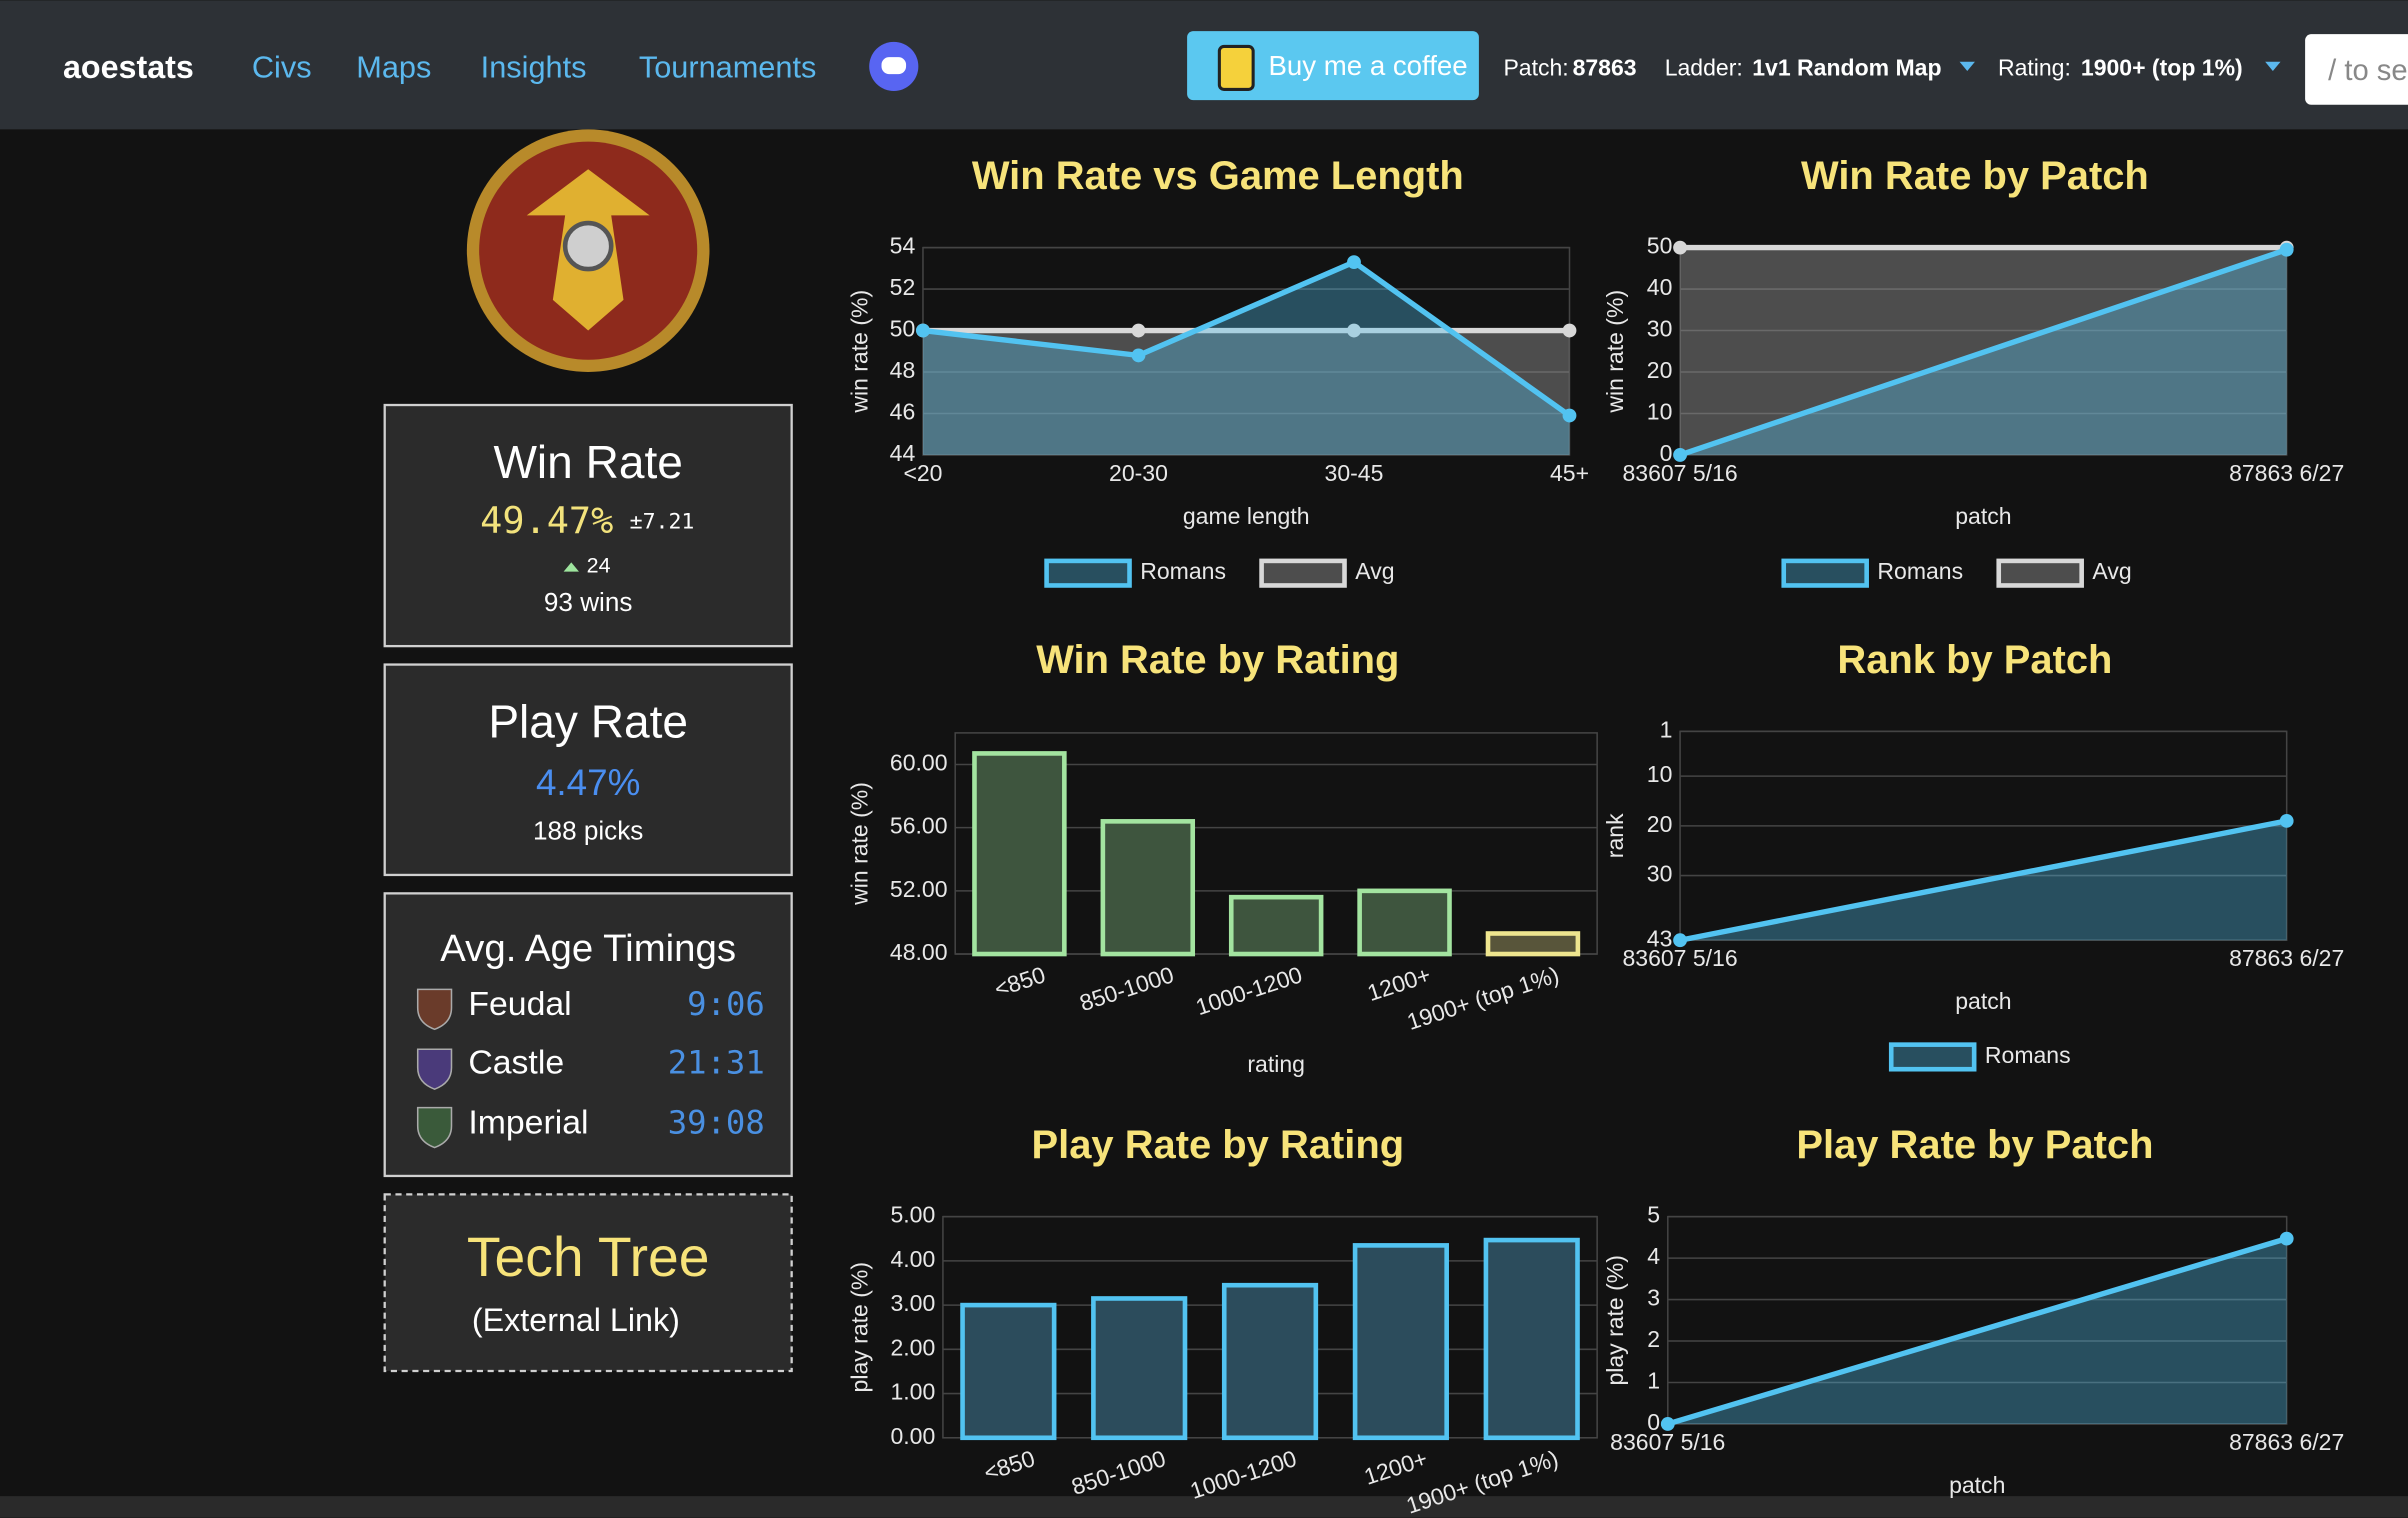 The height and width of the screenshot is (1518, 2408). What do you see at coordinates (860, 1327) in the screenshot?
I see `y-axis-label: play rate (%)` at bounding box center [860, 1327].